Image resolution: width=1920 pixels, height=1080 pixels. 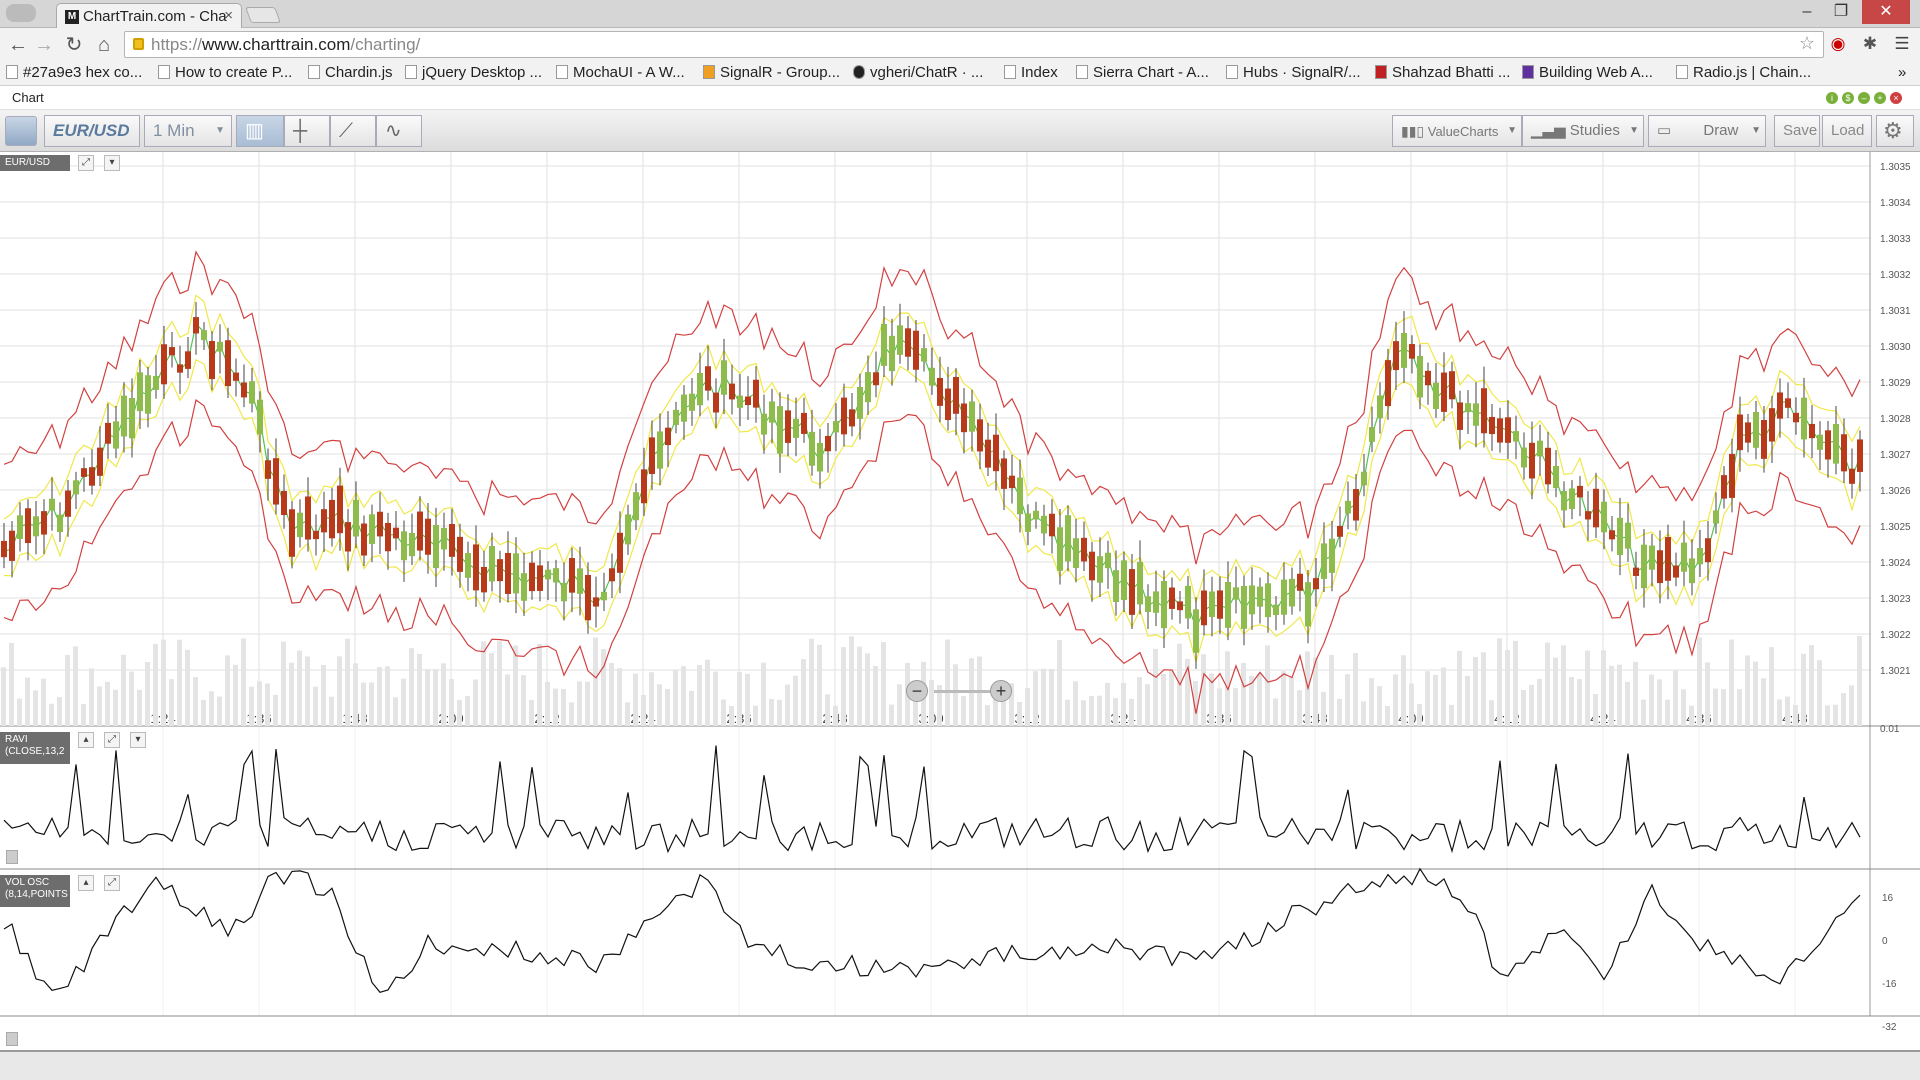 What do you see at coordinates (104, 45) in the screenshot?
I see `home-icon: ⌂` at bounding box center [104, 45].